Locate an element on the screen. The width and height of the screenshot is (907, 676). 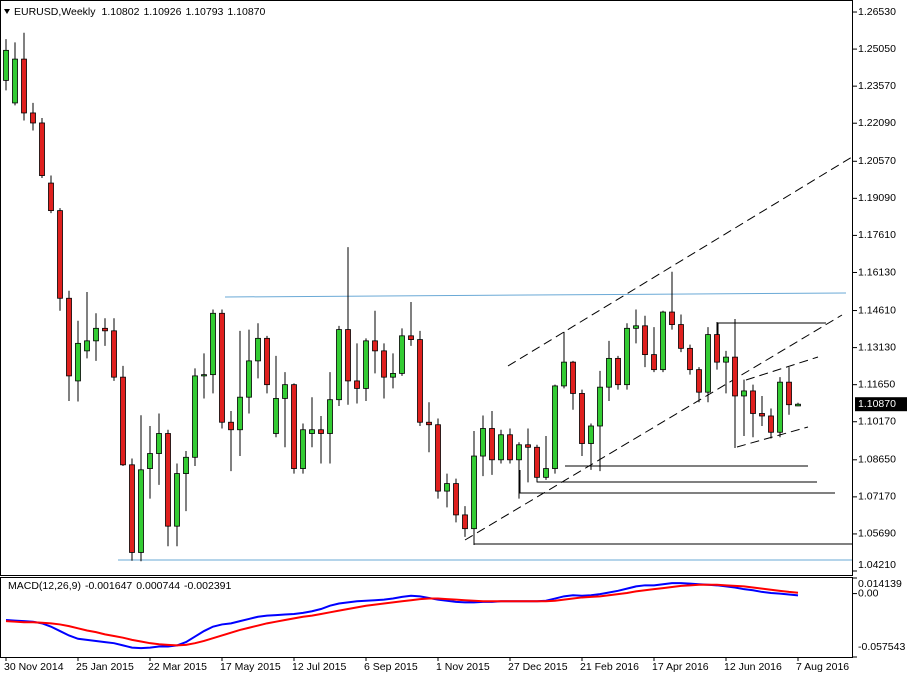
x-tick-label: 17 May 2015 is located at coordinates (250, 667).